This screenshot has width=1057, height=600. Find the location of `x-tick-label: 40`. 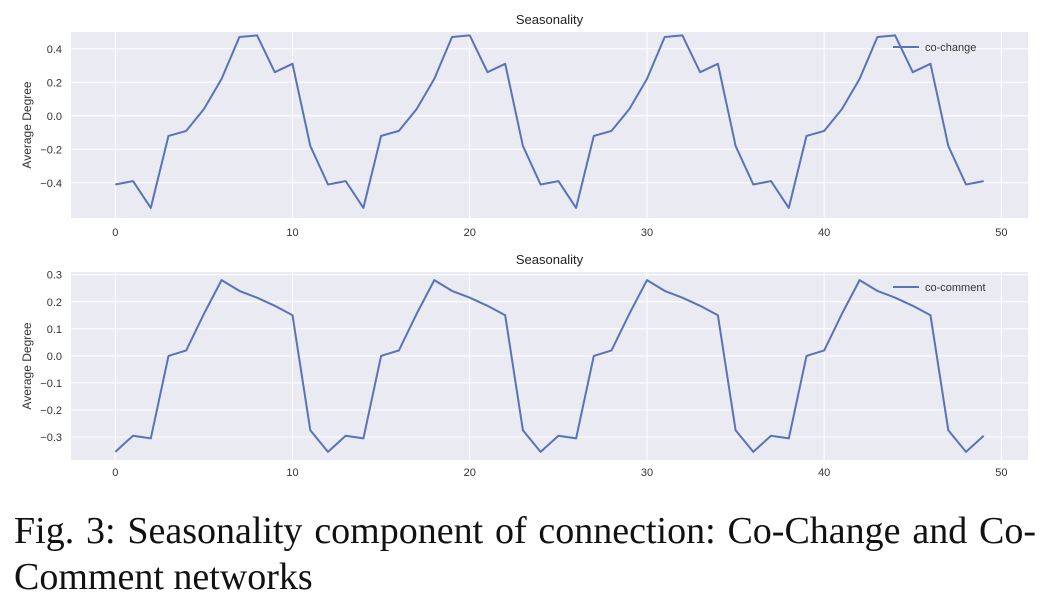

x-tick-label: 40 is located at coordinates (824, 473).